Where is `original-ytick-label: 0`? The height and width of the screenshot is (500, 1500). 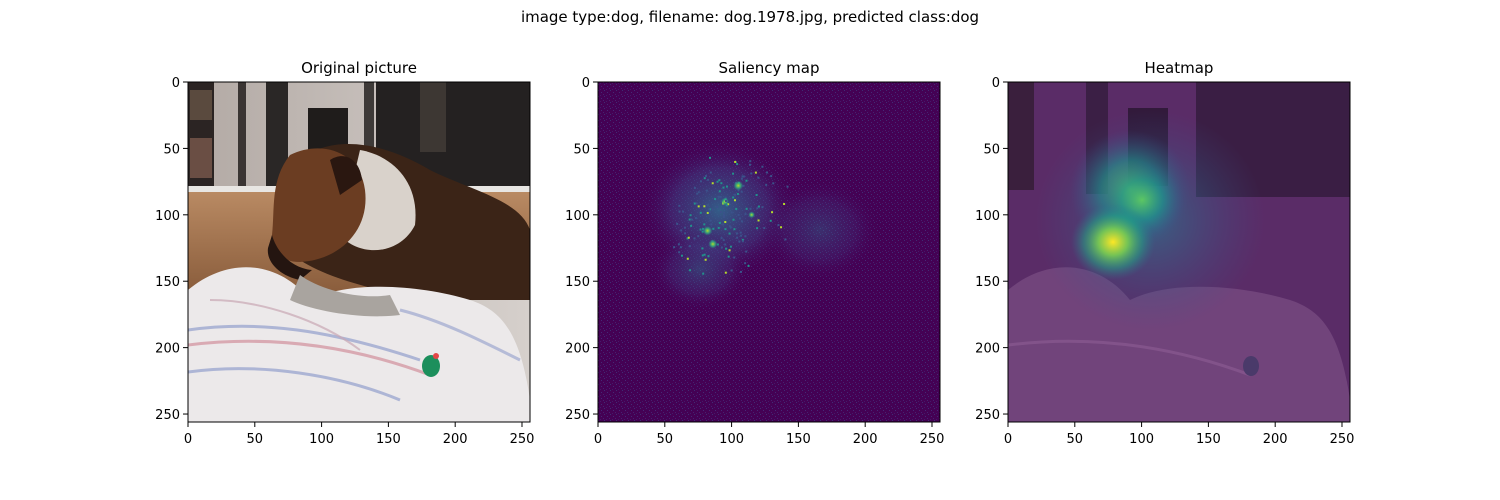
original-ytick-label: 0 is located at coordinates (176, 83).